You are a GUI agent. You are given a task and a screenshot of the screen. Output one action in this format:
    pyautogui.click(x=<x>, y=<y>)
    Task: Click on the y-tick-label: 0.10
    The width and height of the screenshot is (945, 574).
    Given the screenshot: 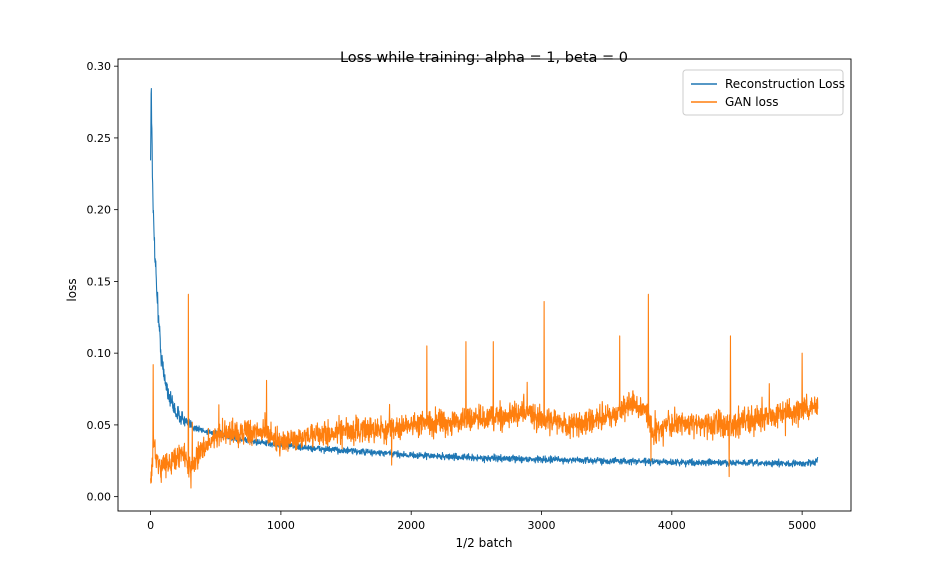 What is the action you would take?
    pyautogui.click(x=99, y=353)
    